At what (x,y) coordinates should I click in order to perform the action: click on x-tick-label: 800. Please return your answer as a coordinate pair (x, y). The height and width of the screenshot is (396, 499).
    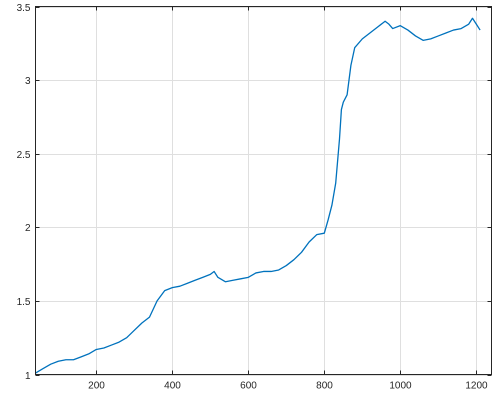
    Looking at the image, I should click on (324, 386).